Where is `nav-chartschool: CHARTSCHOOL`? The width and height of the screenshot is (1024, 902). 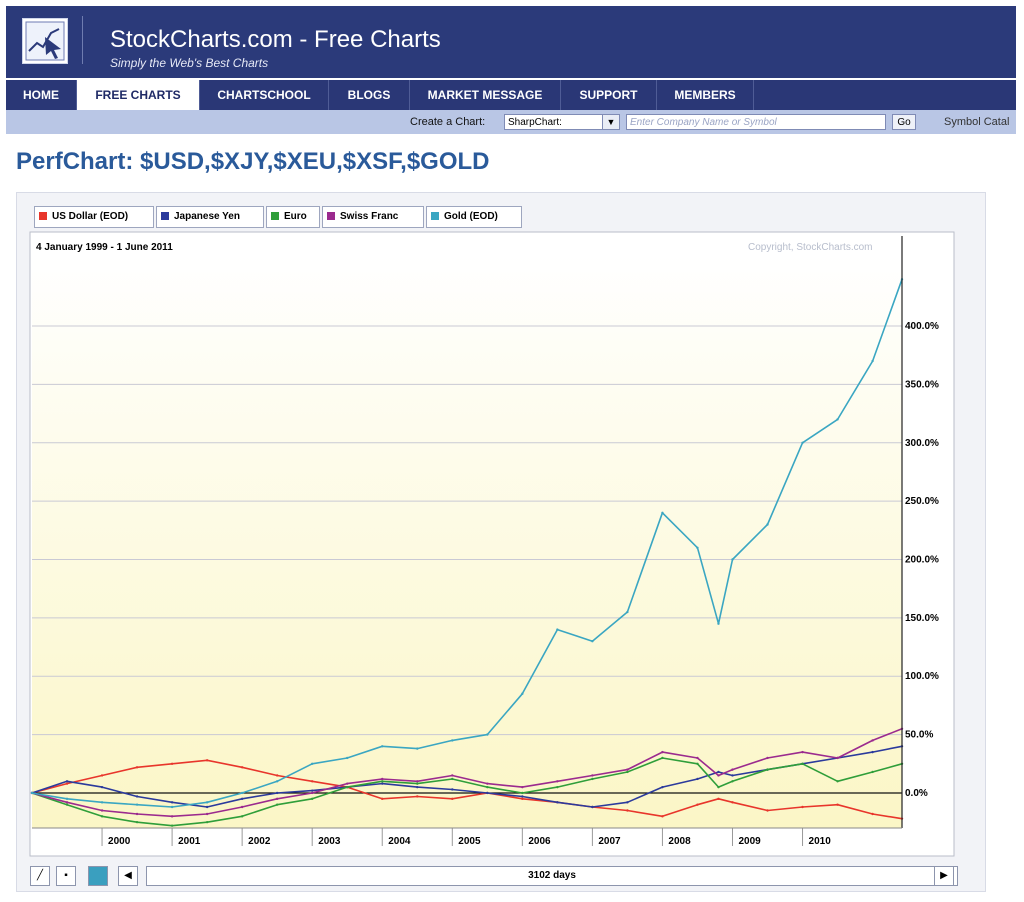
nav-chartschool: CHARTSCHOOL is located at coordinates (264, 95).